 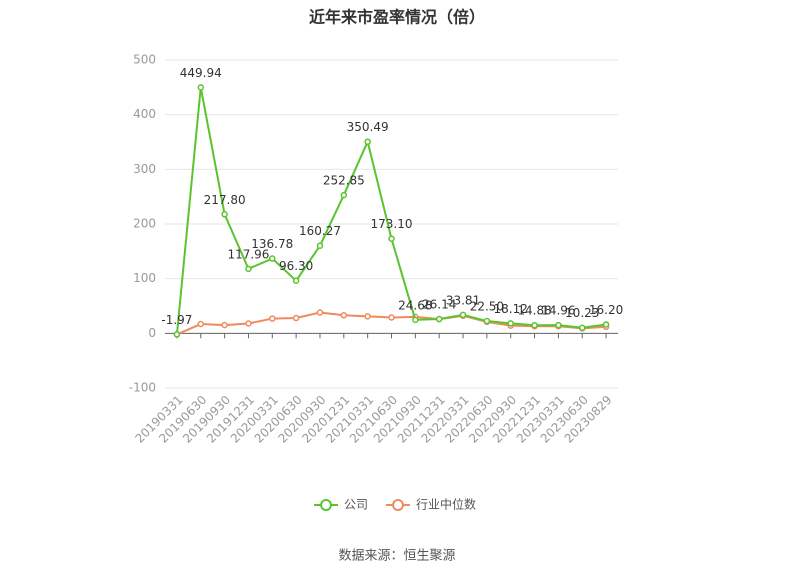 I want to click on data-label: 217.80, so click(x=225, y=200).